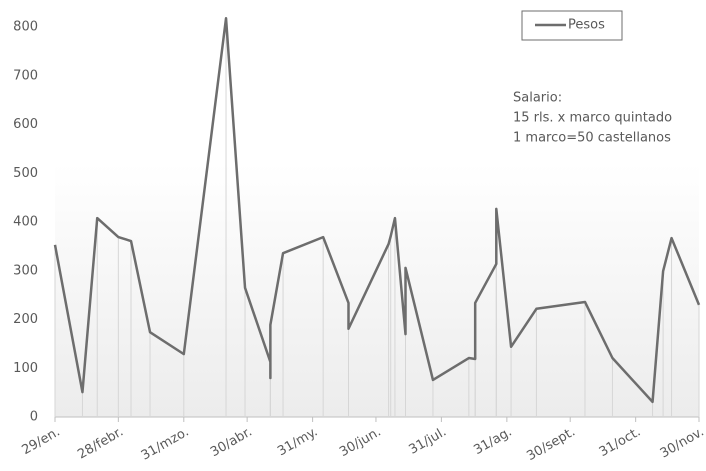  What do you see at coordinates (592, 138) in the screenshot?
I see `annotation: 1 marco=50 castellanos` at bounding box center [592, 138].